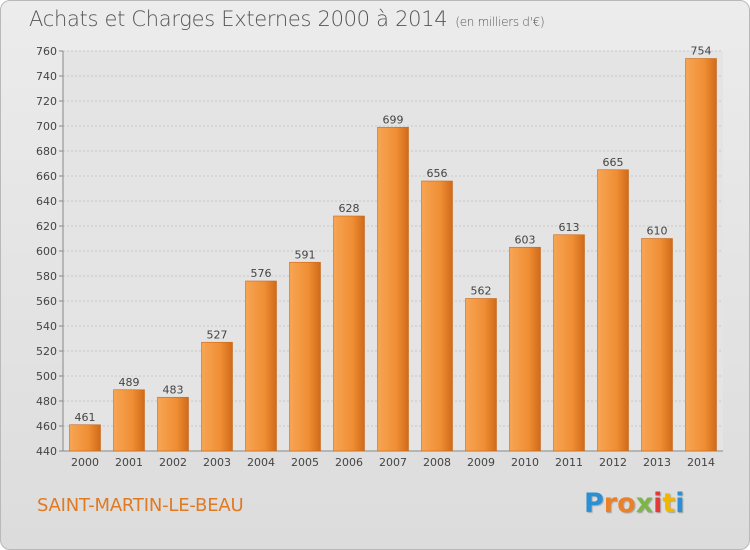 The height and width of the screenshot is (550, 750). What do you see at coordinates (500, 22) in the screenshot?
I see `chart-subtitle: (en milliers d'€)` at bounding box center [500, 22].